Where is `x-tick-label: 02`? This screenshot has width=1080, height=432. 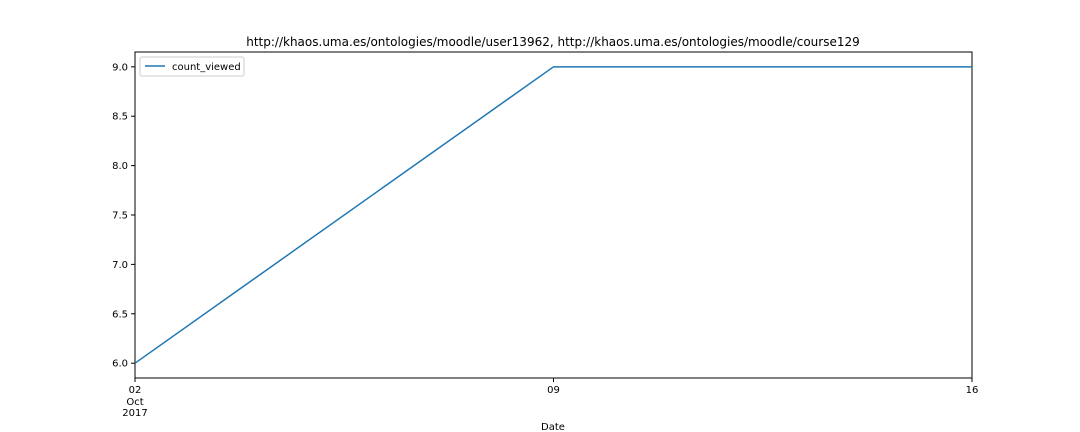 x-tick-label: 02 is located at coordinates (135, 390).